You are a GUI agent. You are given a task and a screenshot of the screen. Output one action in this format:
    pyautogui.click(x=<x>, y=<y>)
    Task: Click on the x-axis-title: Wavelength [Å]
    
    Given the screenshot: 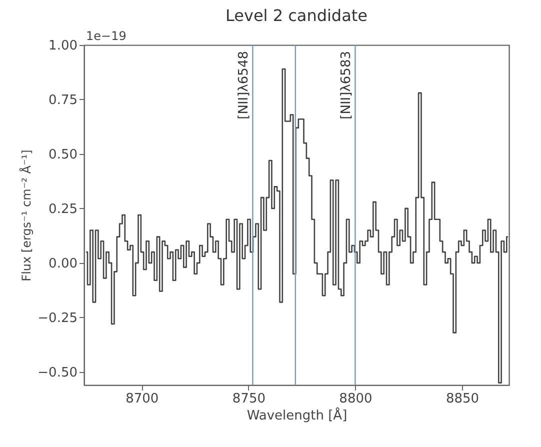 What is the action you would take?
    pyautogui.click(x=297, y=415)
    